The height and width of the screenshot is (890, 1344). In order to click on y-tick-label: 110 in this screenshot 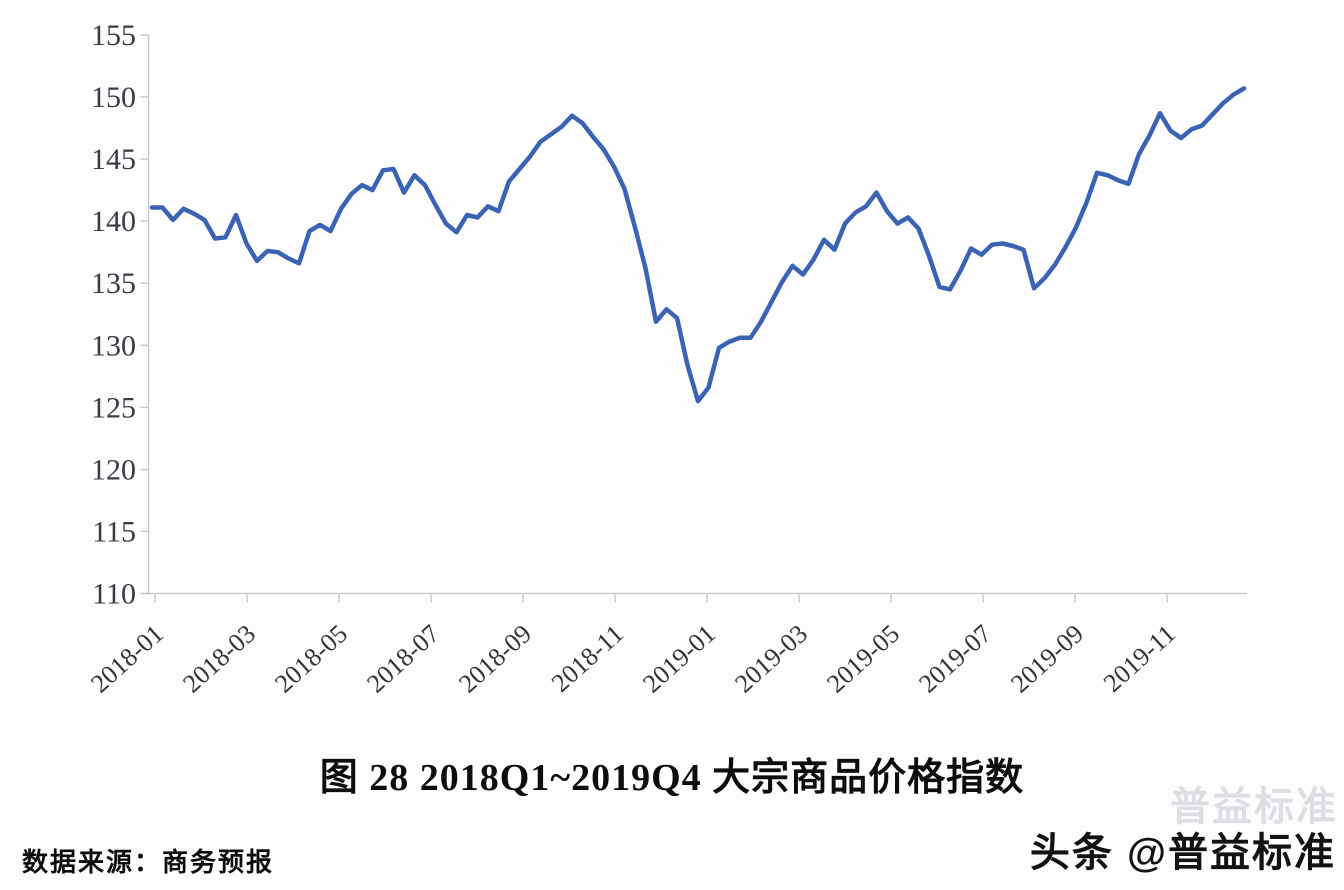, I will do `click(114, 594)`.